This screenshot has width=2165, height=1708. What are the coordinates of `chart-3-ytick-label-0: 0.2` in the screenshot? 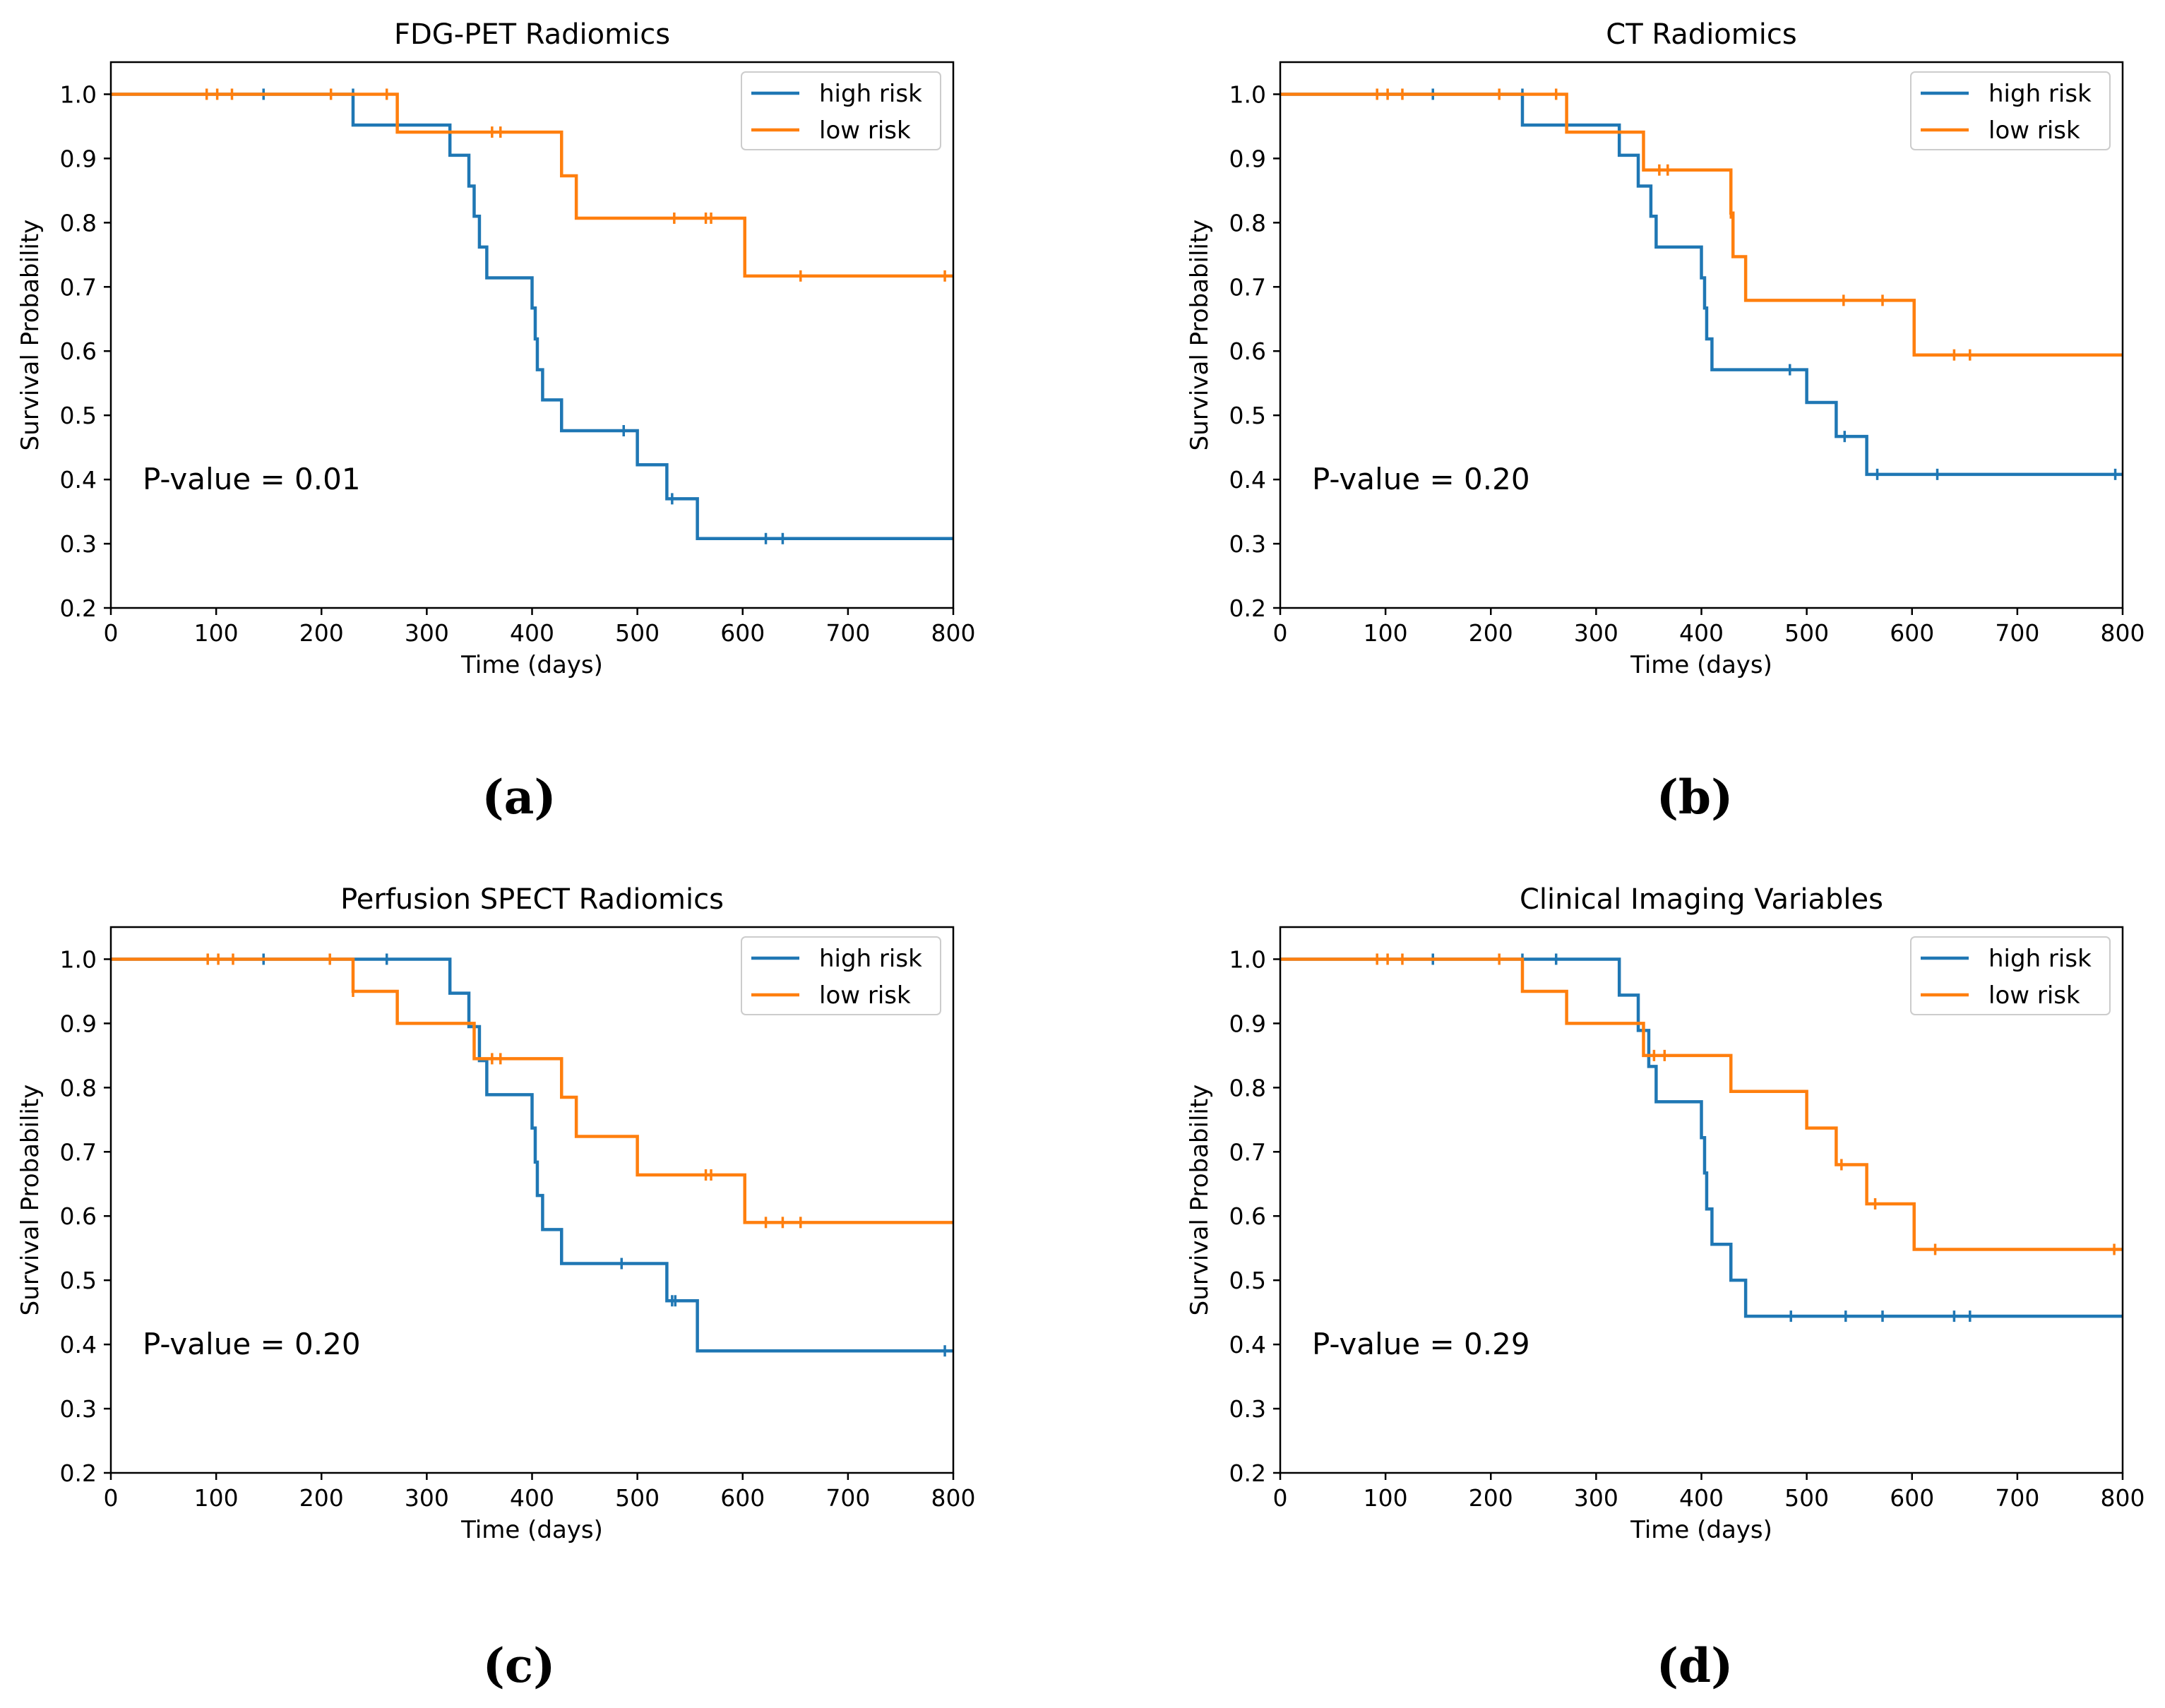 It's located at (1247, 1473).